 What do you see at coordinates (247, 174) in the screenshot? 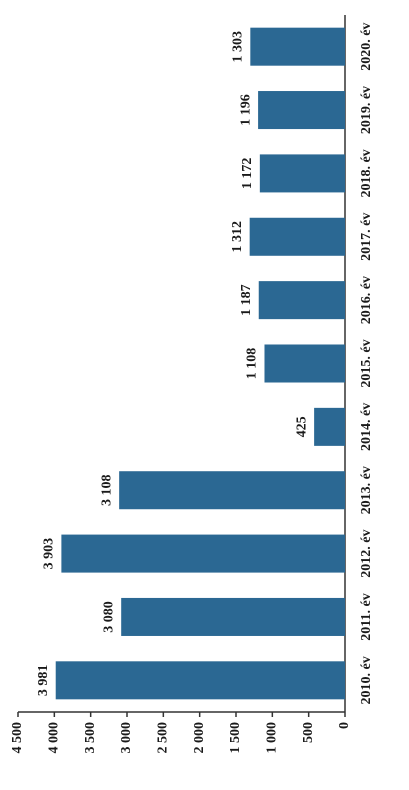
I see `data-label: 1 172` at bounding box center [247, 174].